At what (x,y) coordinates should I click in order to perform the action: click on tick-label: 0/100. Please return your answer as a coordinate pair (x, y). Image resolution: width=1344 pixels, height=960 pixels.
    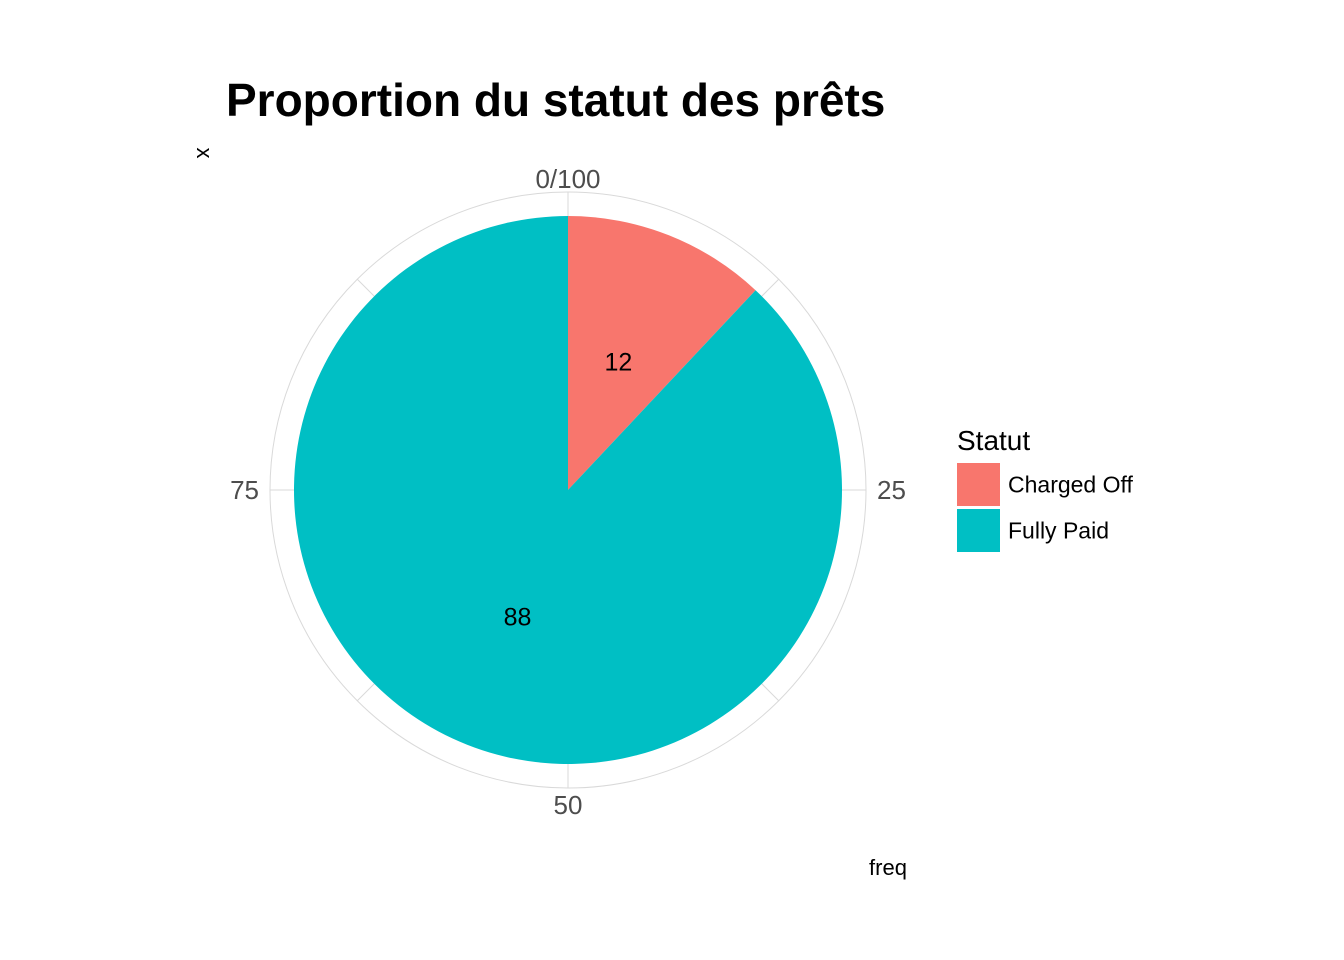
    Looking at the image, I should click on (567, 179).